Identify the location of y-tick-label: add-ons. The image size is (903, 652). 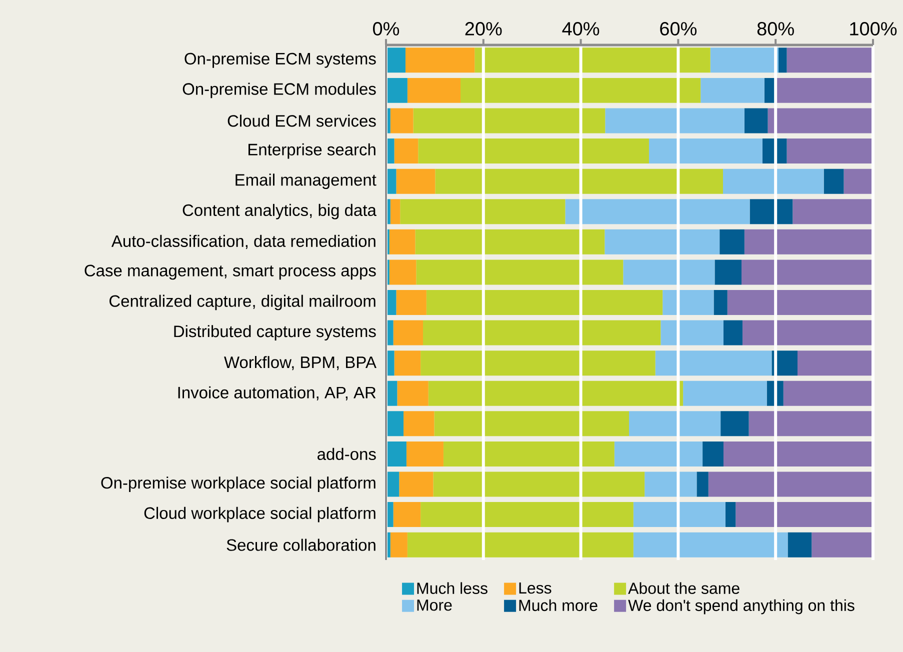
(347, 454).